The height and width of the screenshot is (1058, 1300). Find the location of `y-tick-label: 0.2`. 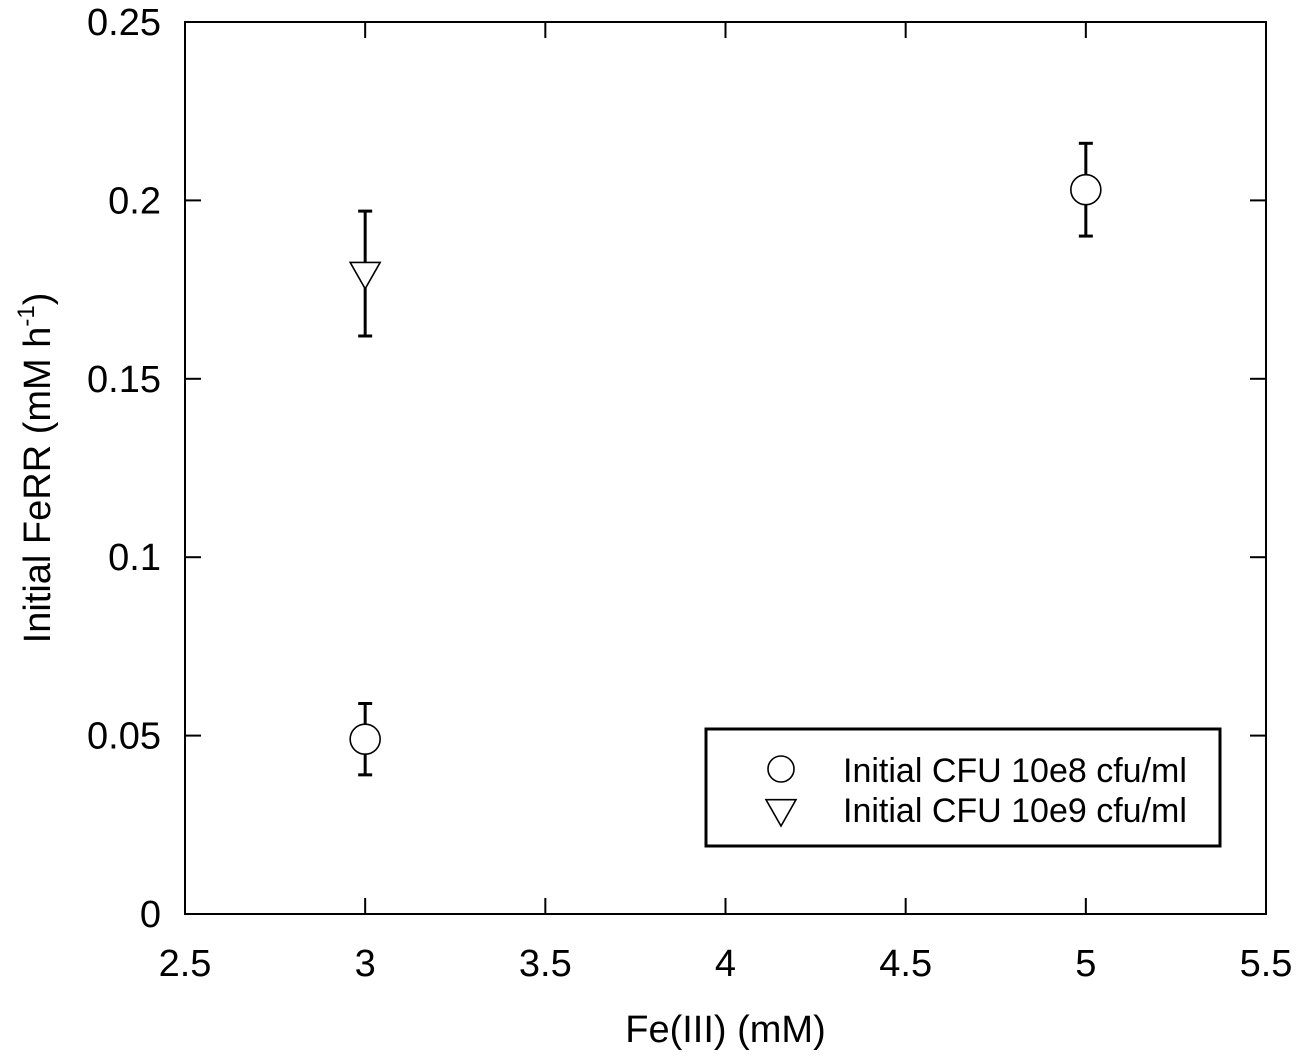

y-tick-label: 0.2 is located at coordinates (134, 201).